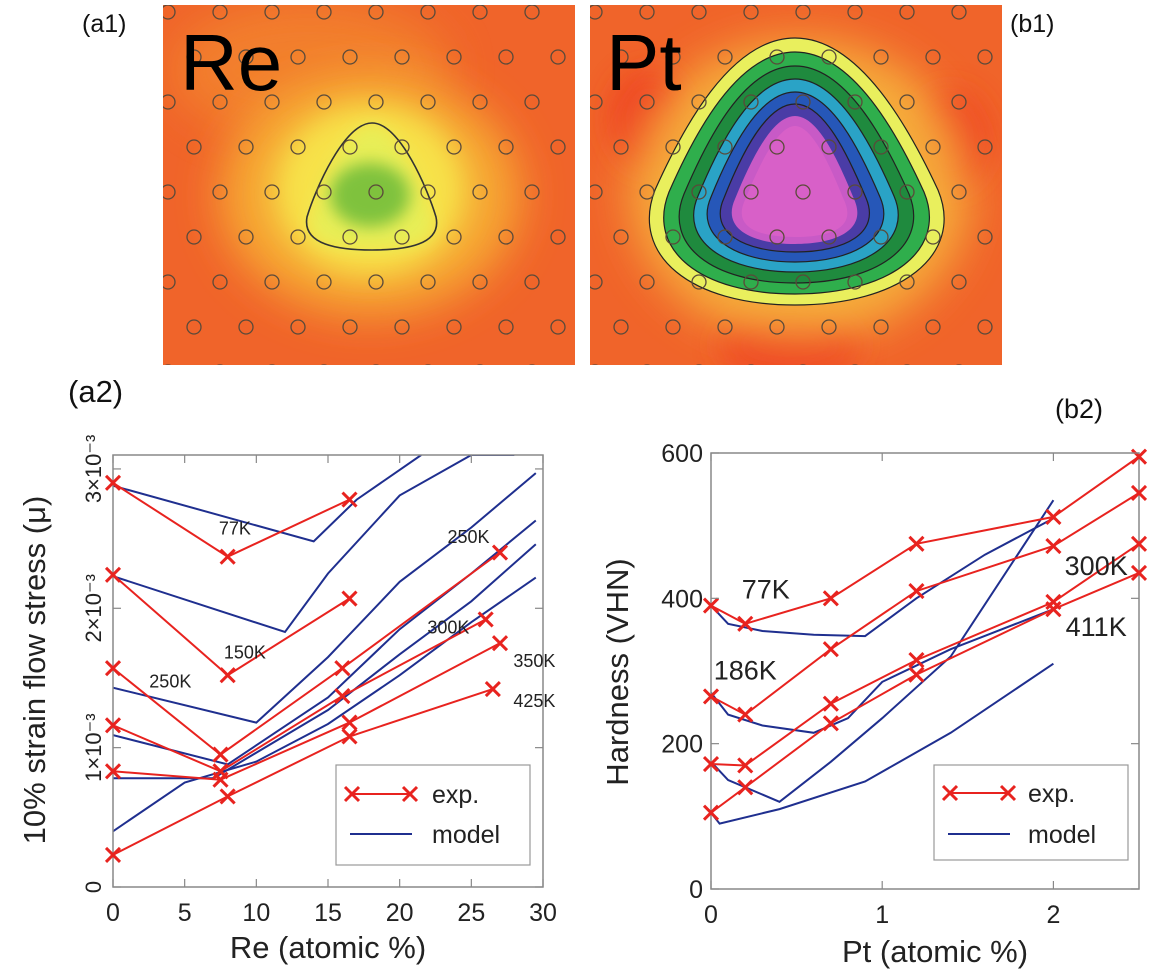 This screenshot has height=978, width=1162. I want to click on x-tick-label: 2, so click(1053, 915).